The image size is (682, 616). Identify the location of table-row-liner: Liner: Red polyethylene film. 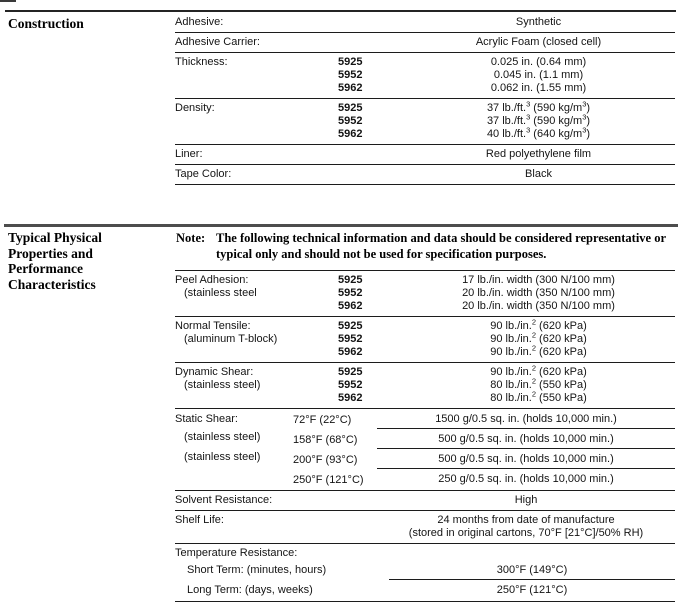
(425, 155).